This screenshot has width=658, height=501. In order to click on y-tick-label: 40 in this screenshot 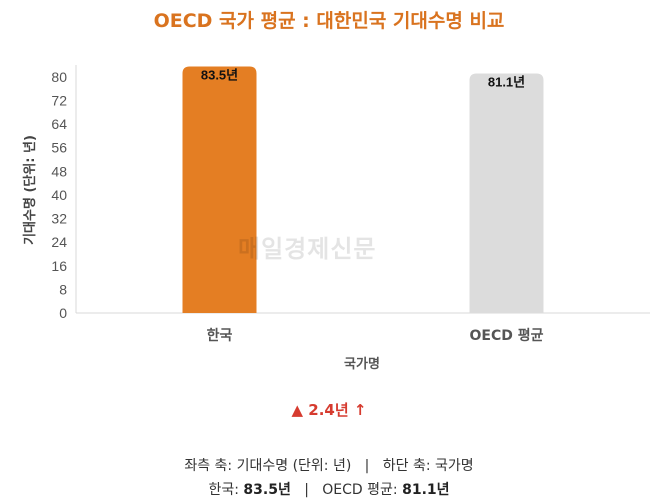, I will do `click(59, 195)`.